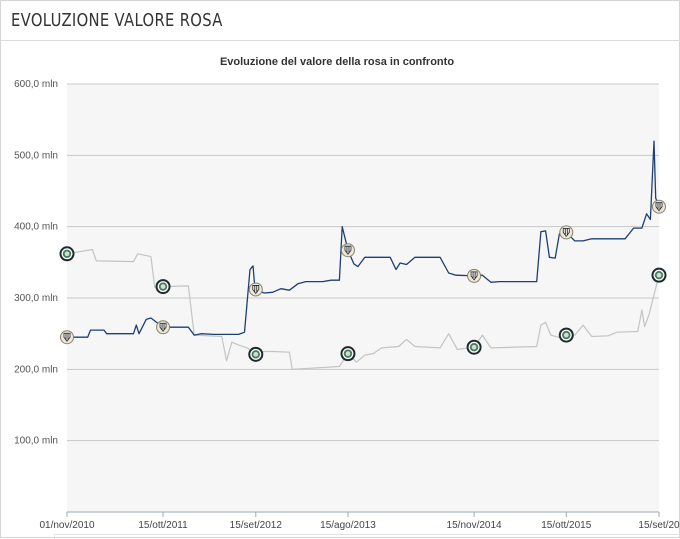 The height and width of the screenshot is (539, 680). Describe the element at coordinates (36, 298) in the screenshot. I see `y-tick-label: 300,0 mln` at that location.